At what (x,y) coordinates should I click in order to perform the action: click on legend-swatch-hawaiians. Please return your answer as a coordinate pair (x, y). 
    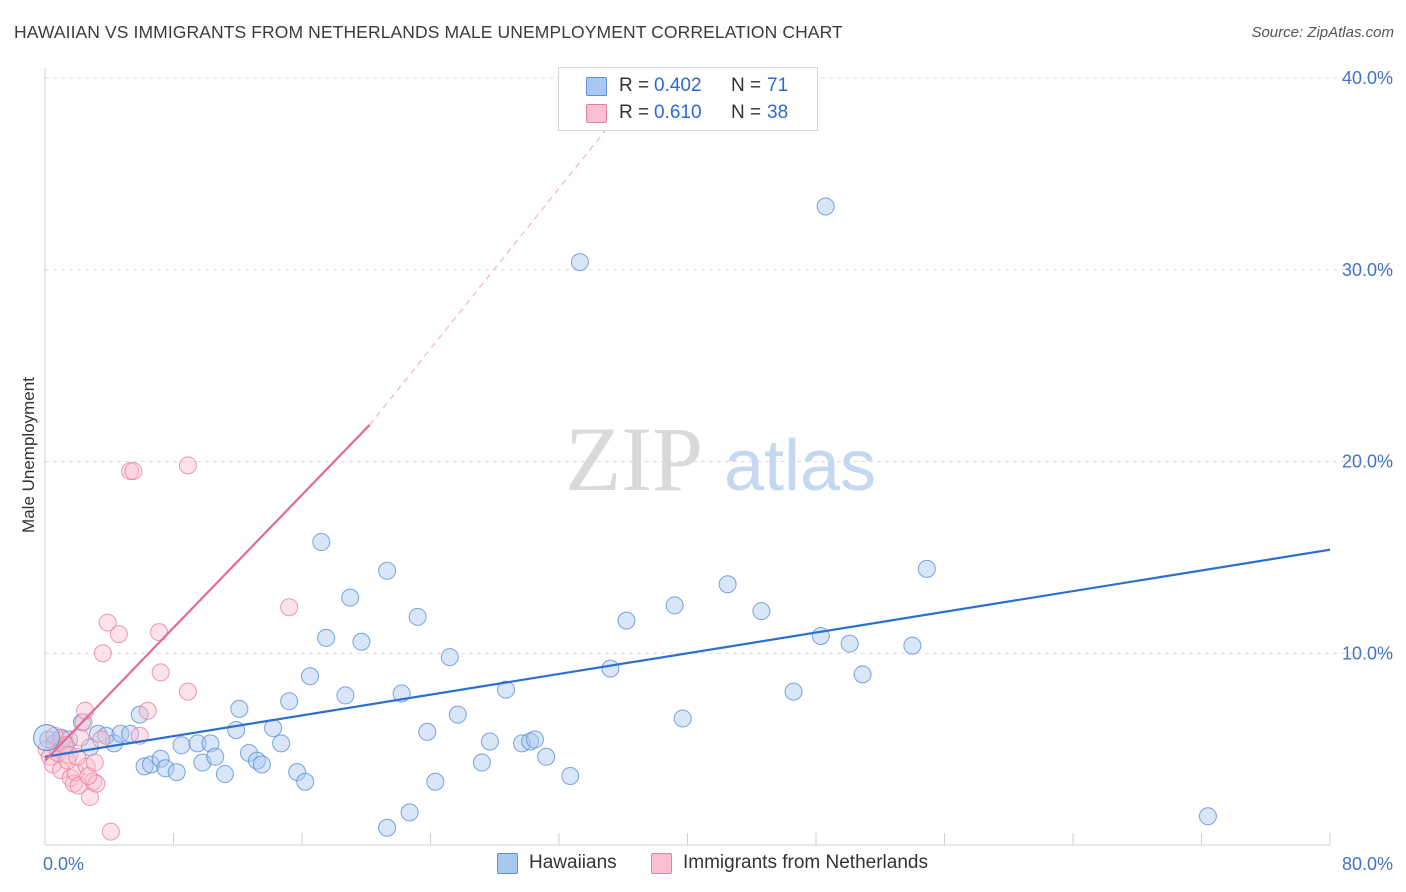
    Looking at the image, I should click on (596, 86).